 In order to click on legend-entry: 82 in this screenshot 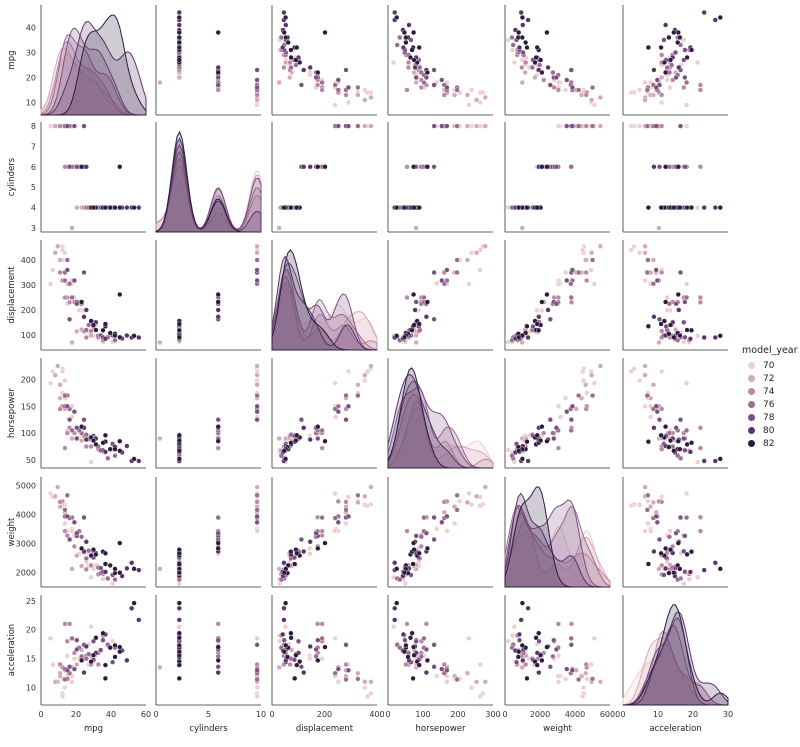, I will do `click(773, 443)`.